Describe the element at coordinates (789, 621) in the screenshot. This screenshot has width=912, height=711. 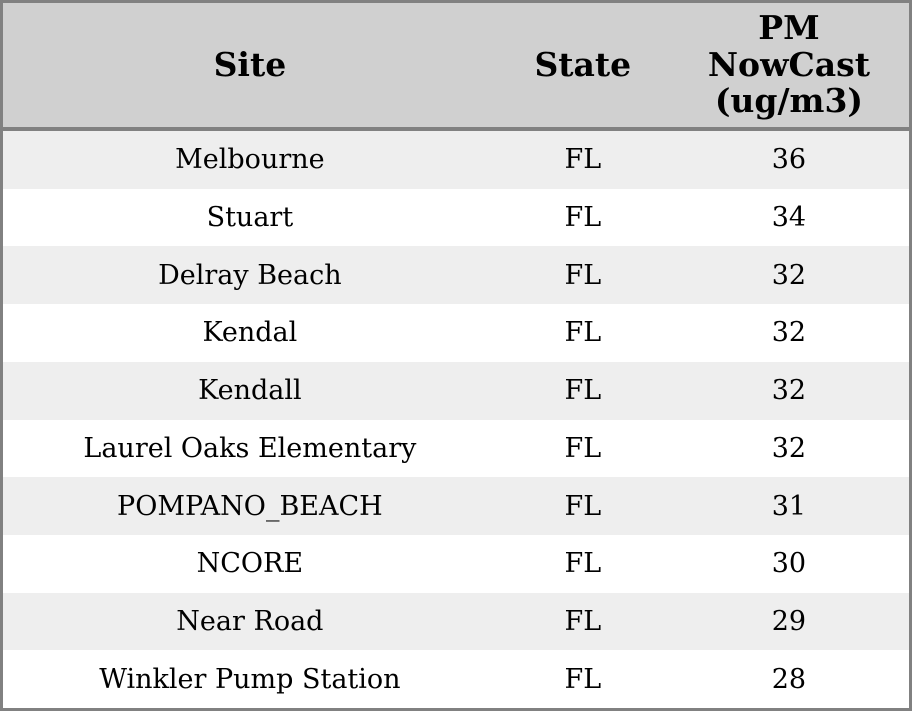
I see `cell-pm: 29` at that location.